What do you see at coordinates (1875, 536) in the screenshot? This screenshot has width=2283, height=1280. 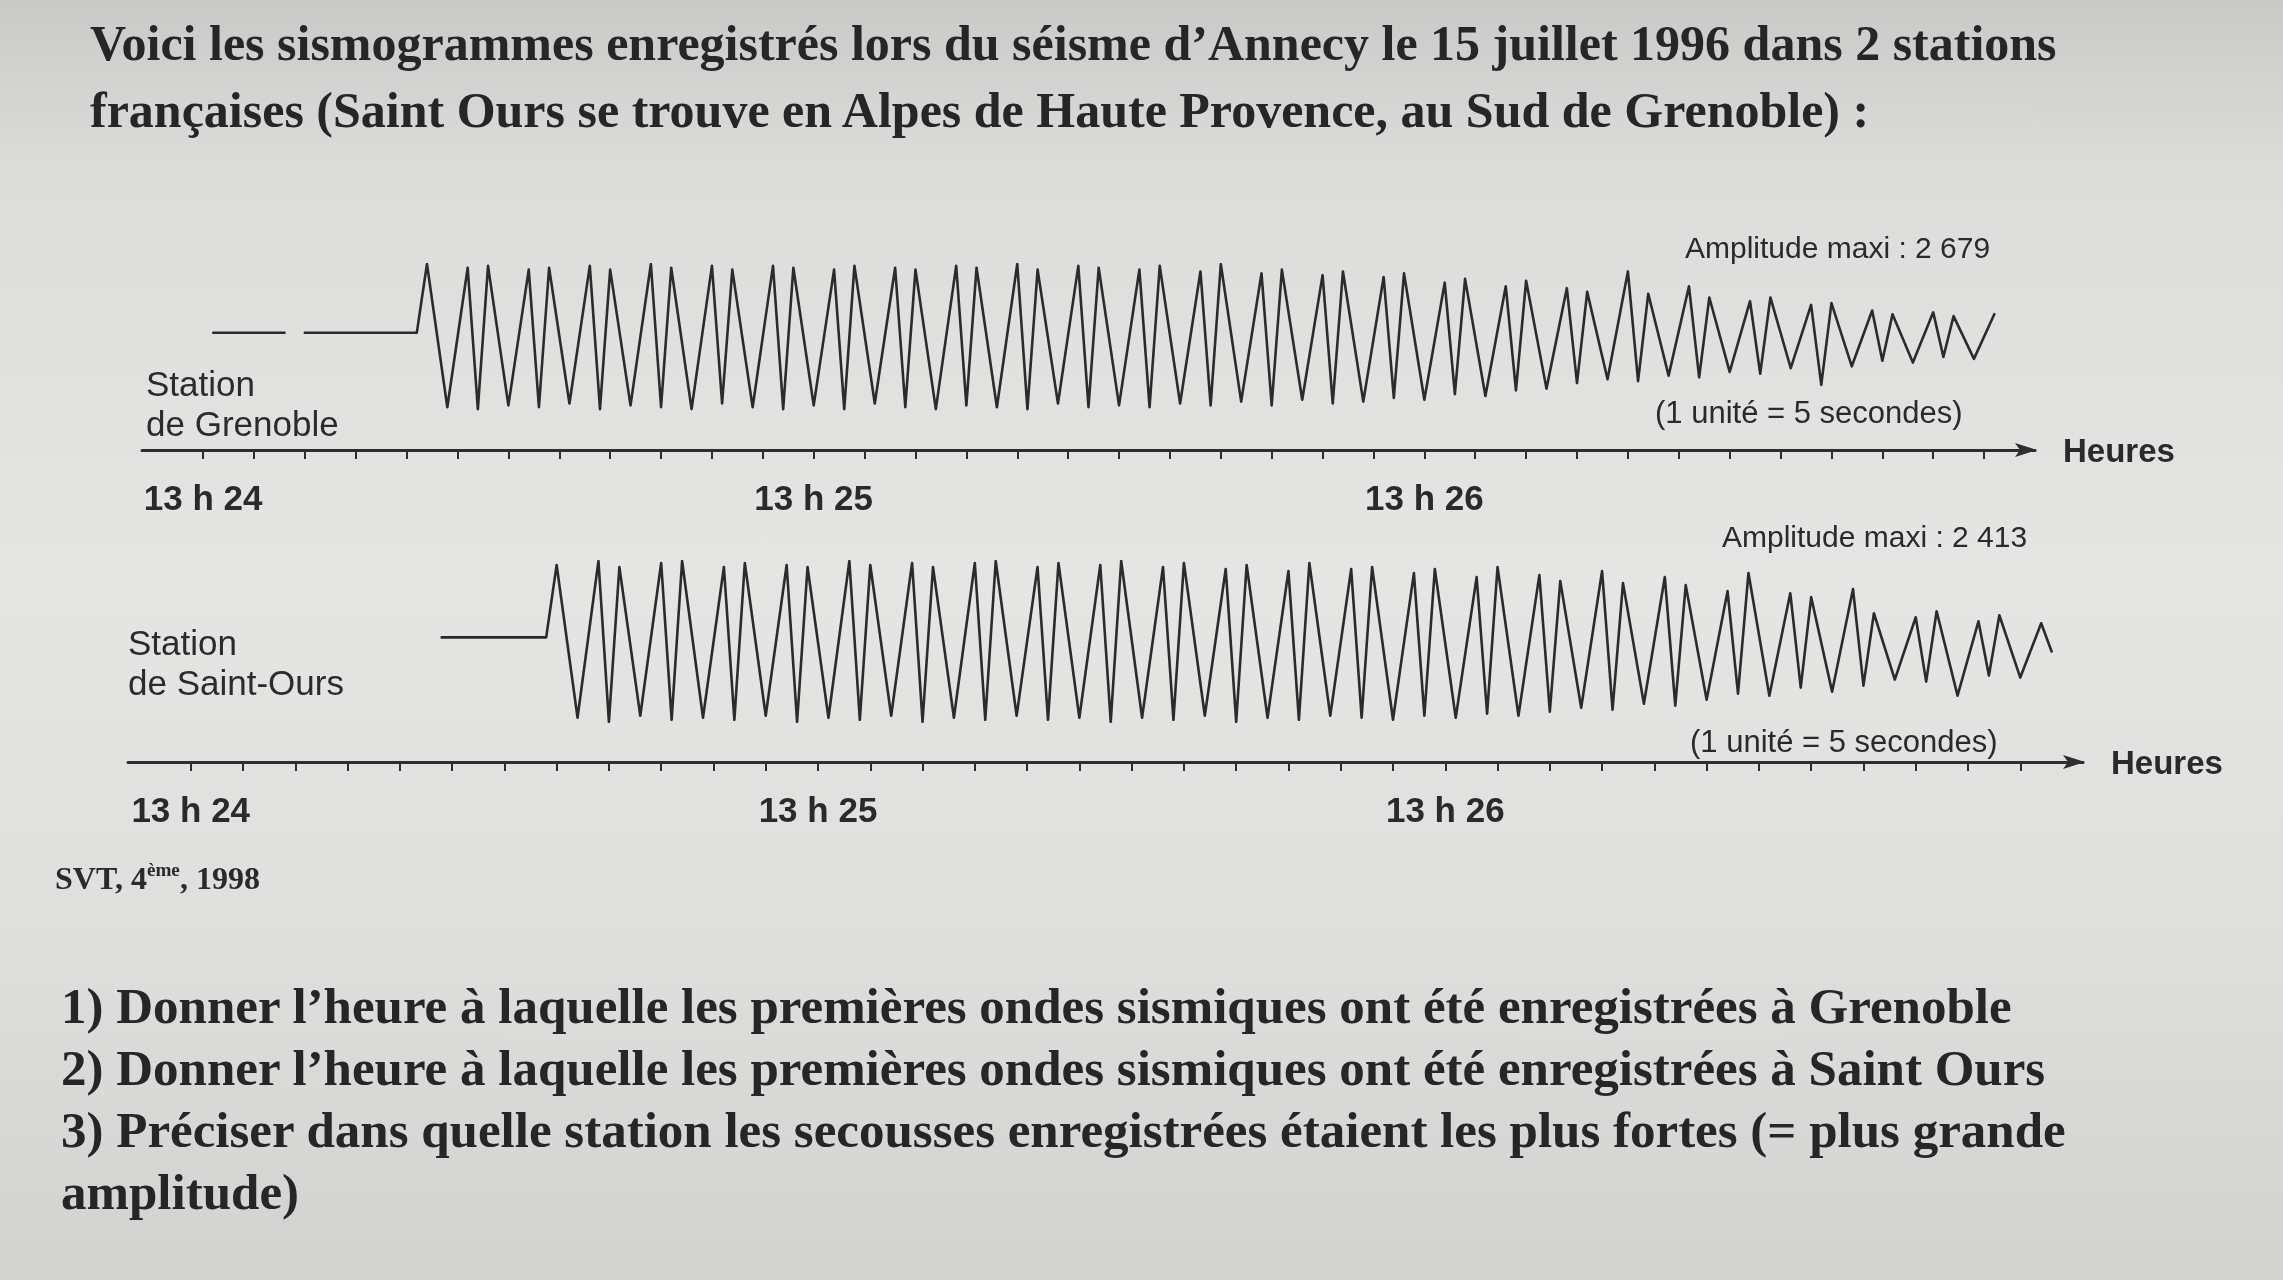 I see `text: Amplitude maxi : 2 413` at bounding box center [1875, 536].